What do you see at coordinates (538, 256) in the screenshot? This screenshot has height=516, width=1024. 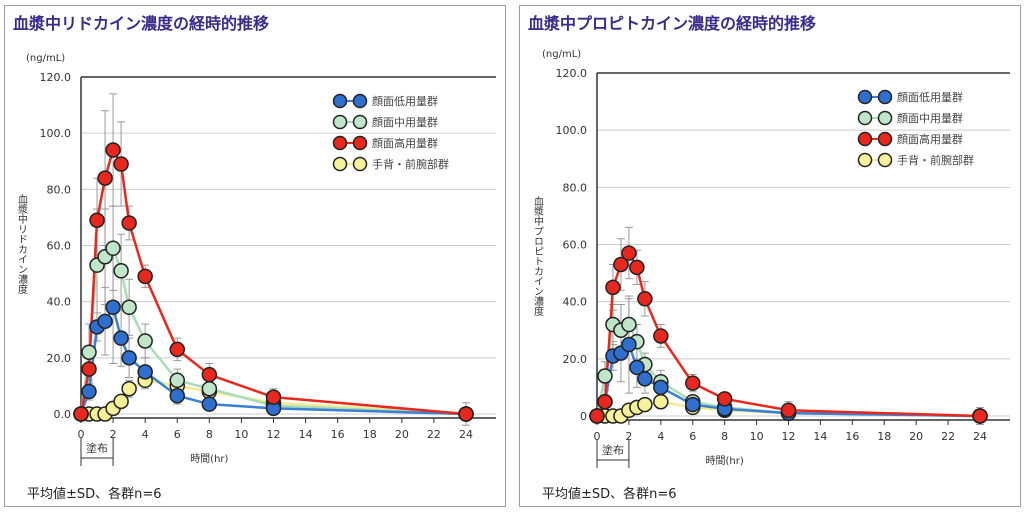 I see `y-axis-label: 血漿中プロピトカイン濃度` at bounding box center [538, 256].